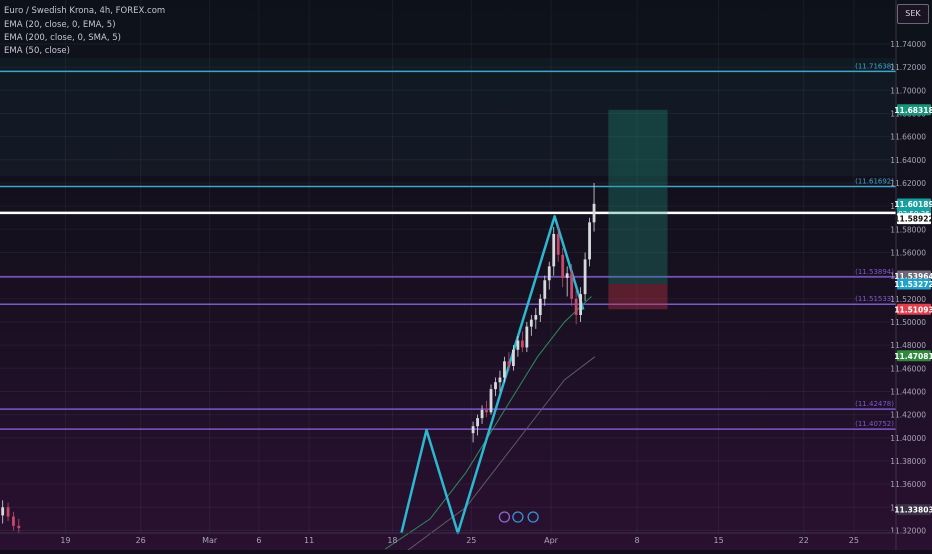 This screenshot has width=932, height=554. I want to click on price-tag-text: 11.51093, so click(913, 309).